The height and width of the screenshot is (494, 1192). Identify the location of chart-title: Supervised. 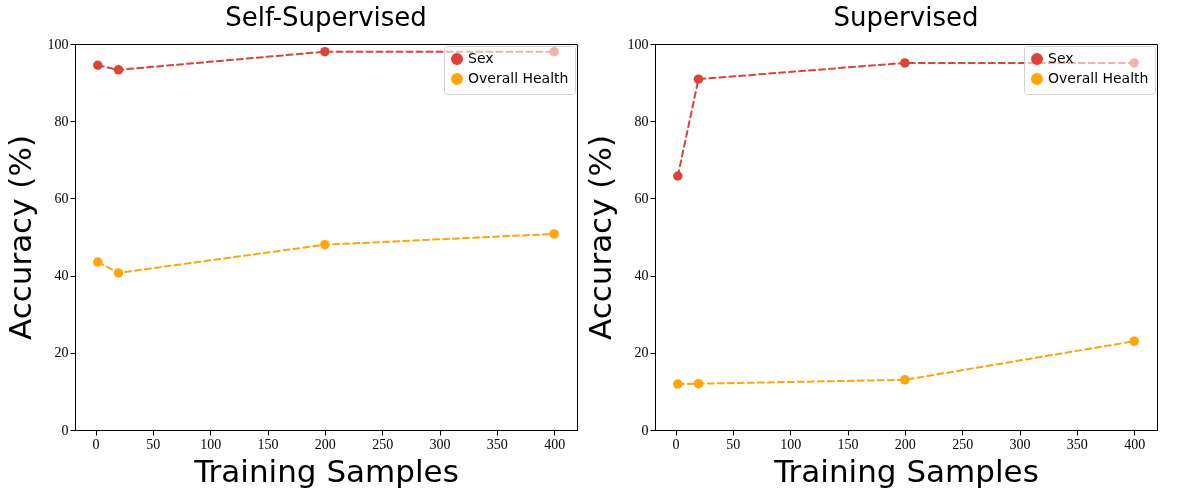
(906, 17).